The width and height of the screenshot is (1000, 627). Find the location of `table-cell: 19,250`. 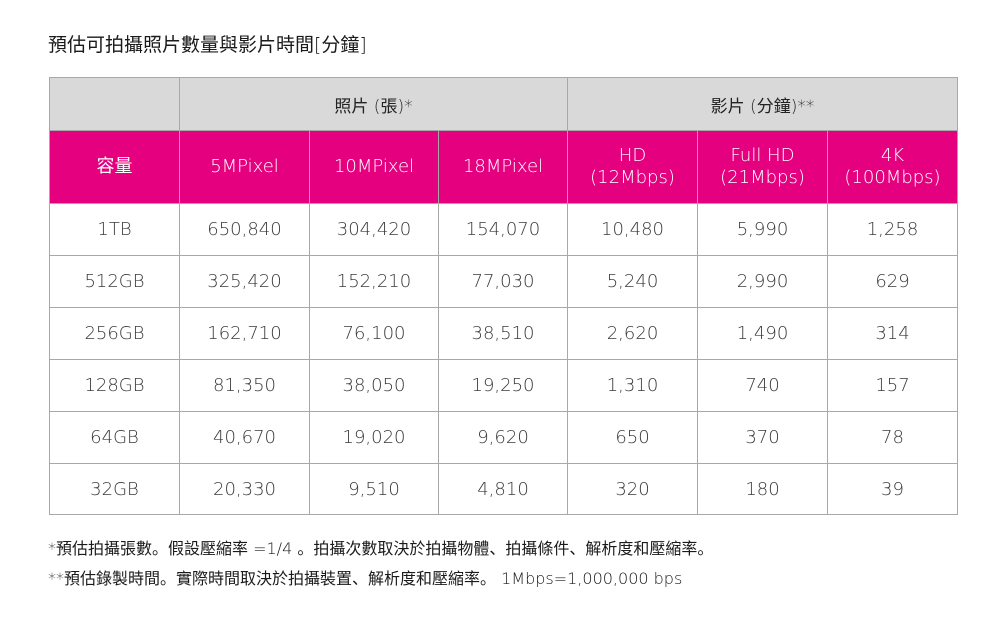

table-cell: 19,250 is located at coordinates (503, 385).